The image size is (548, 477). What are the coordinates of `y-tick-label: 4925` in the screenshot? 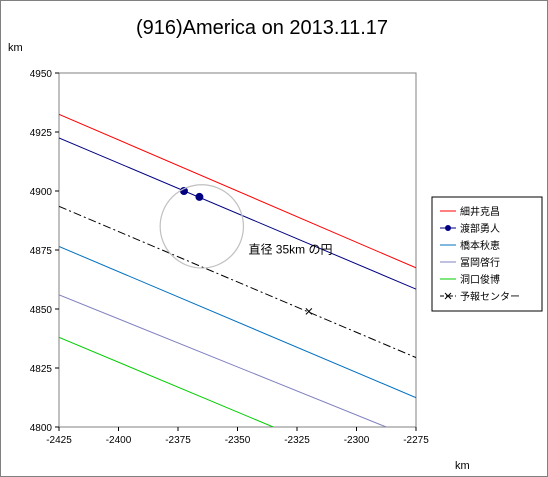 It's located at (41, 133).